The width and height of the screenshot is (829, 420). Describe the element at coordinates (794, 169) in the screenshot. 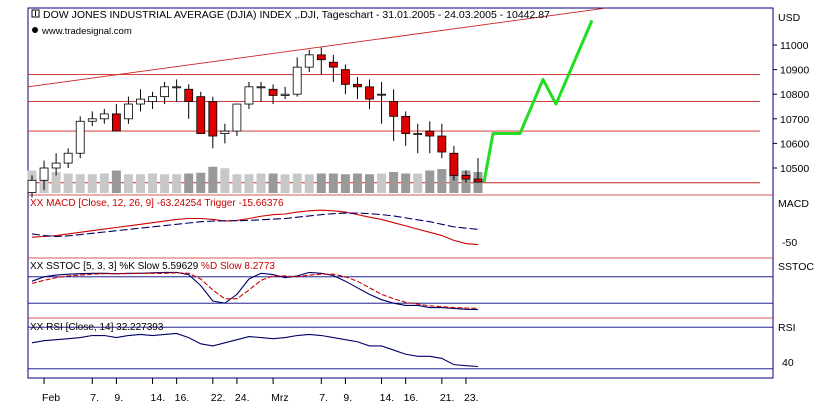

I see `y-tick-label: 10500` at that location.